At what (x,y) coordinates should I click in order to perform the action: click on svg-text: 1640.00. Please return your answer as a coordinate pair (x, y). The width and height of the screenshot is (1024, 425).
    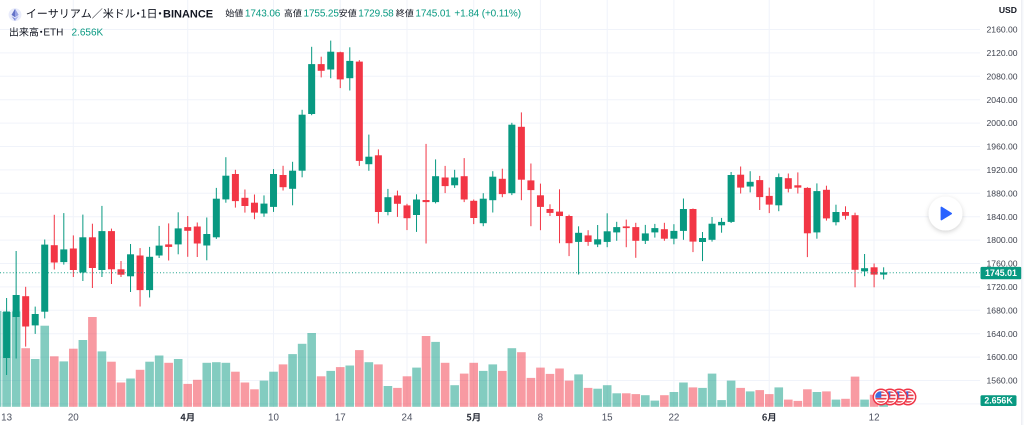
    Looking at the image, I should click on (1002, 334).